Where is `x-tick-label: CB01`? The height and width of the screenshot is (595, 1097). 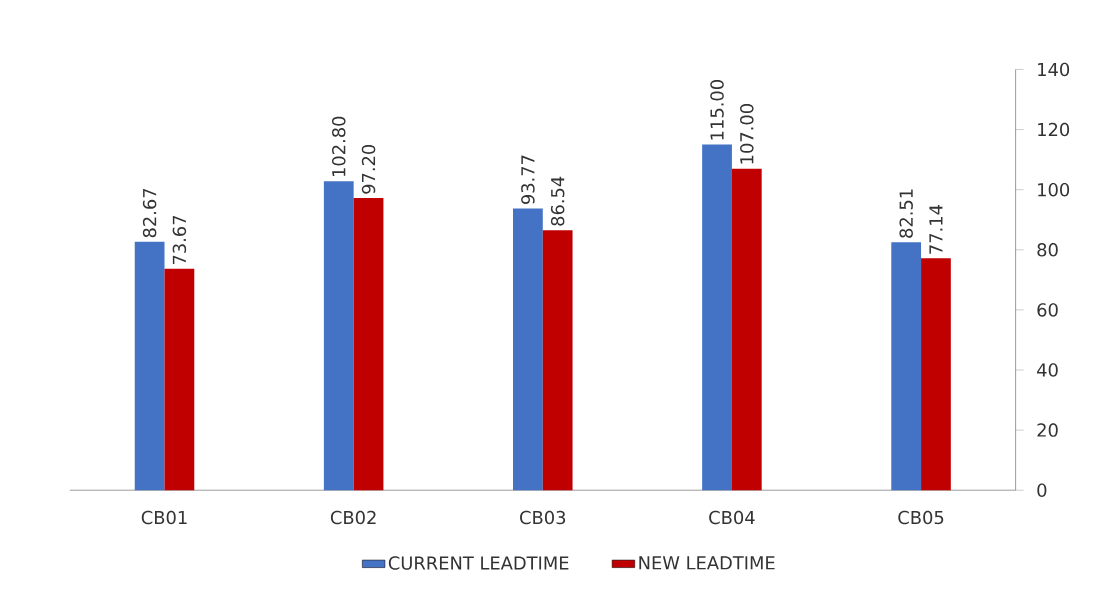 x-tick-label: CB01 is located at coordinates (164, 517).